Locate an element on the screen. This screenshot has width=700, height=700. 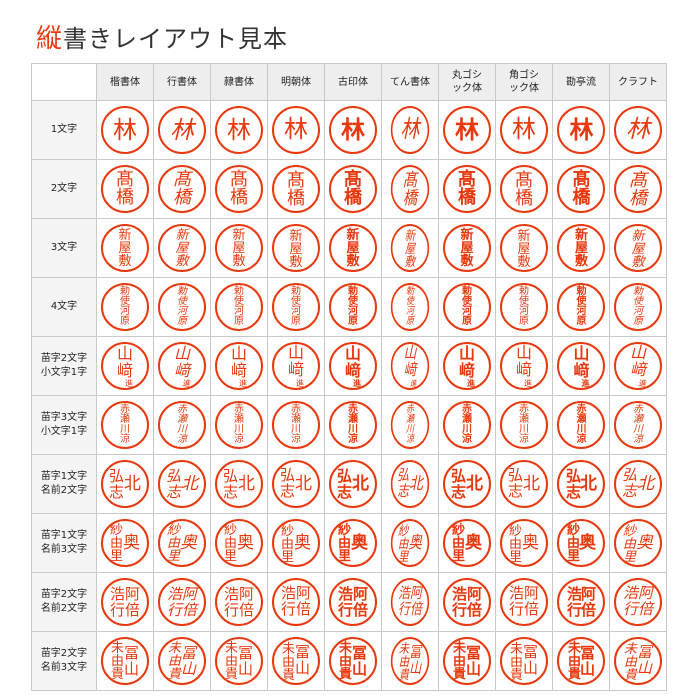
seal-stamp: 紗由里奥 is located at coordinates (239, 543).